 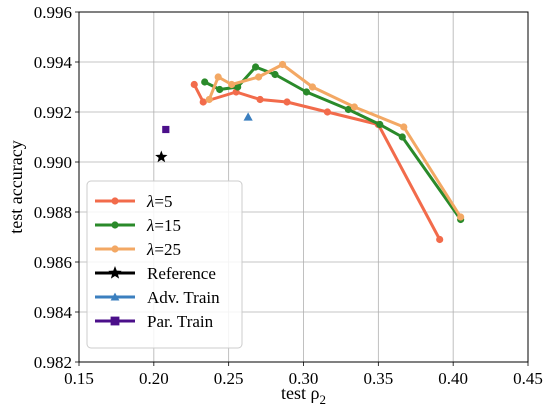 I want to click on x-tick-label: 0.15, so click(x=79, y=378).